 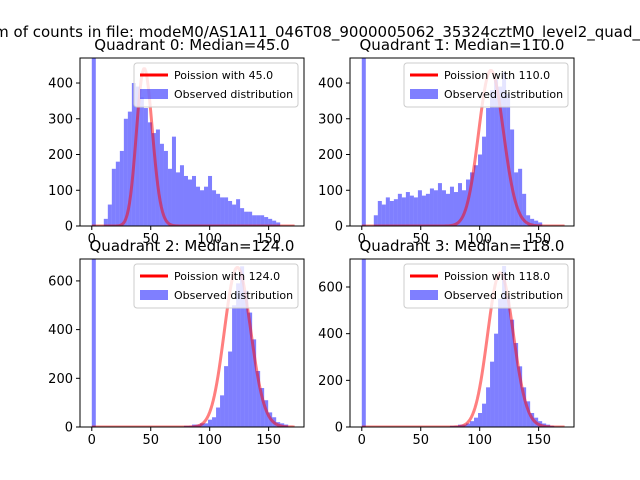 What do you see at coordinates (191, 45) in the screenshot?
I see `quadrant-title: Quadrant 0: Median=45.0` at bounding box center [191, 45].